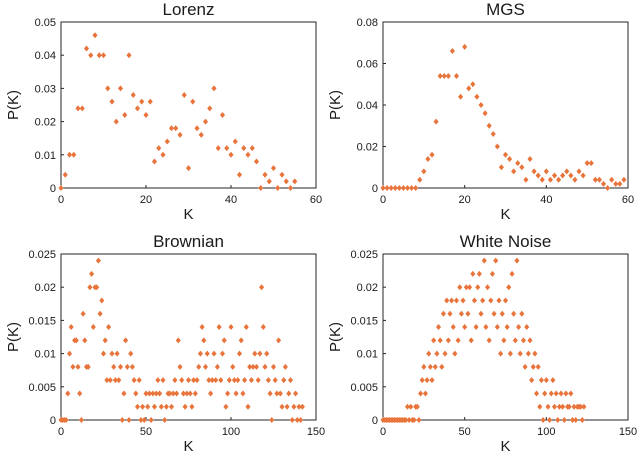 This screenshot has height=453, width=644. What do you see at coordinates (364, 255) in the screenshot?
I see `y-tick-label: 0.025` at bounding box center [364, 255].